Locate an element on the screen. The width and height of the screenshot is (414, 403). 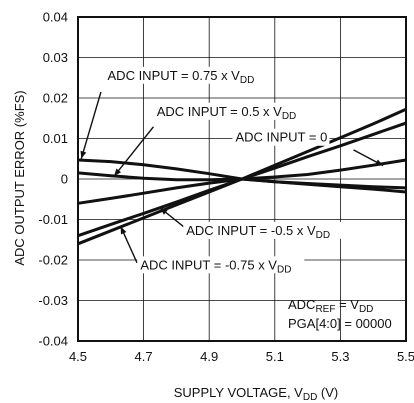
conditions-line-1: ADCREF = VDD is located at coordinates (330, 306).